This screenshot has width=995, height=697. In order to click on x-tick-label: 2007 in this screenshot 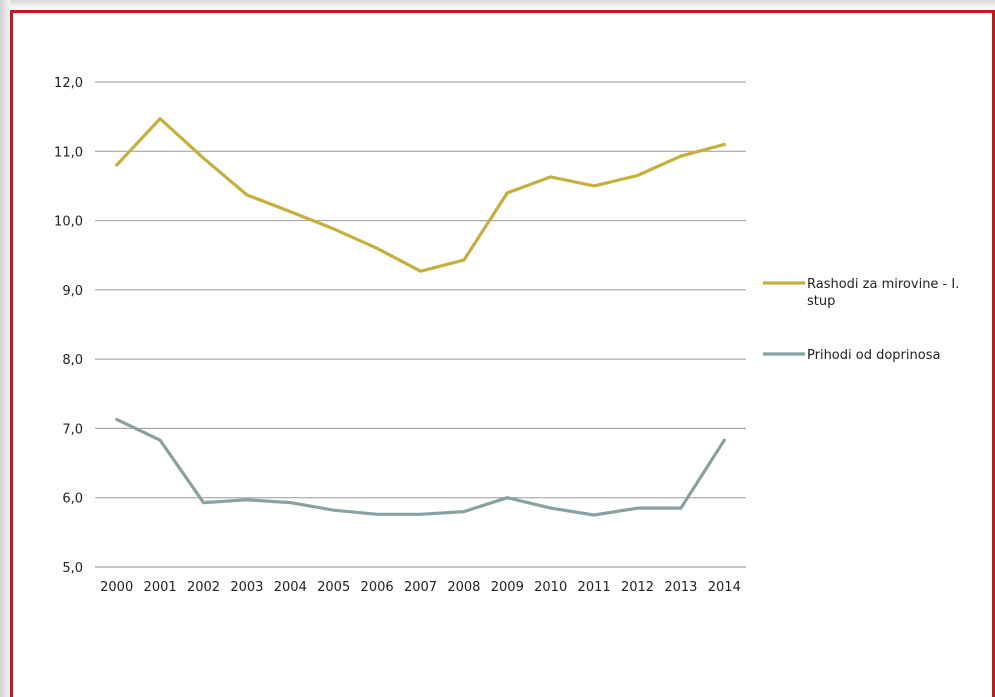, I will do `click(420, 587)`.